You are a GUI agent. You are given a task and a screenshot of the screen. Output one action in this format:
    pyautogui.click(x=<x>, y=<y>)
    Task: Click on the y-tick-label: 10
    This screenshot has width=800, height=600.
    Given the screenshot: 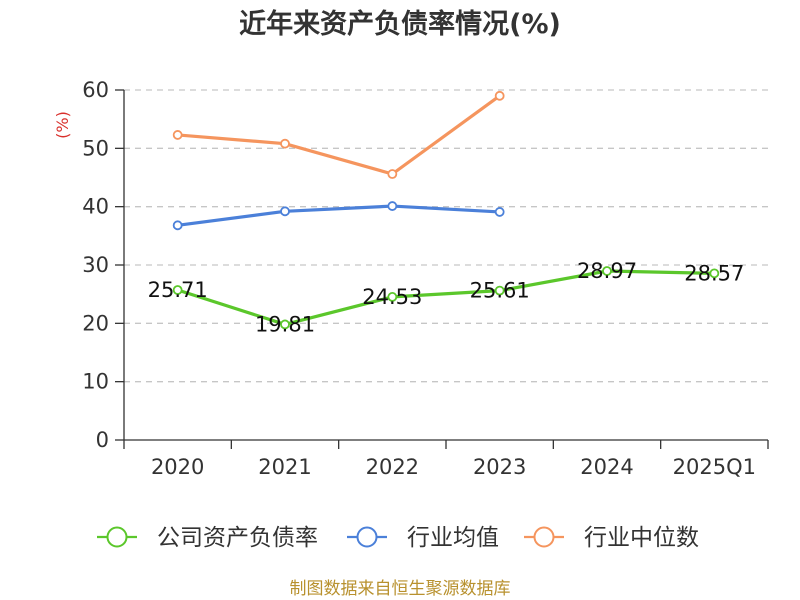 What is the action you would take?
    pyautogui.click(x=95, y=382)
    